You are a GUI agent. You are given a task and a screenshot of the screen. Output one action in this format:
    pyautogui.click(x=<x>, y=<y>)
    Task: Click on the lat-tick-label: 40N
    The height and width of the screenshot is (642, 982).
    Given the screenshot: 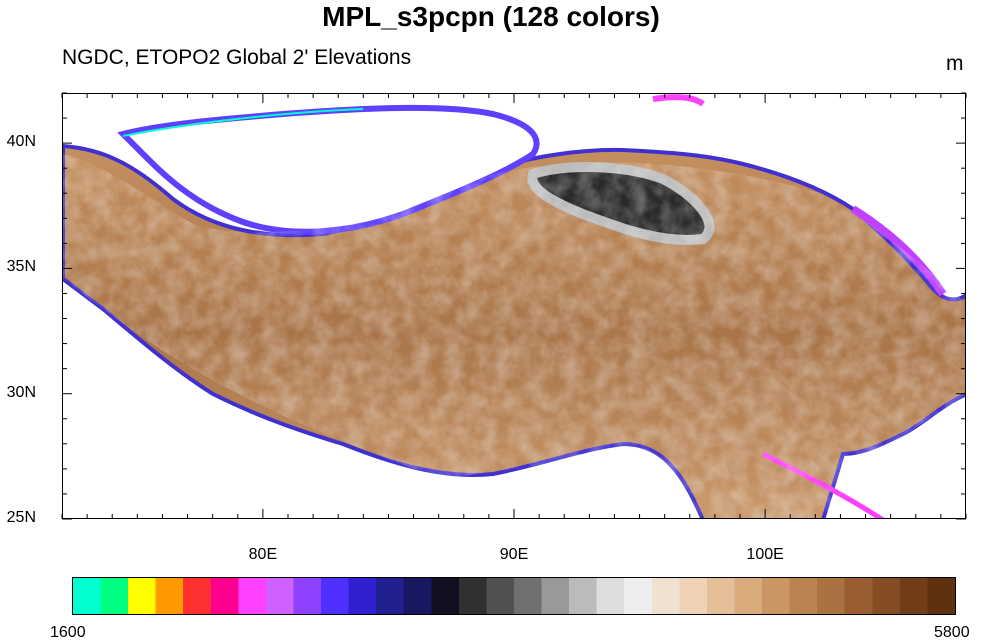 What is the action you would take?
    pyautogui.click(x=21, y=142)
    